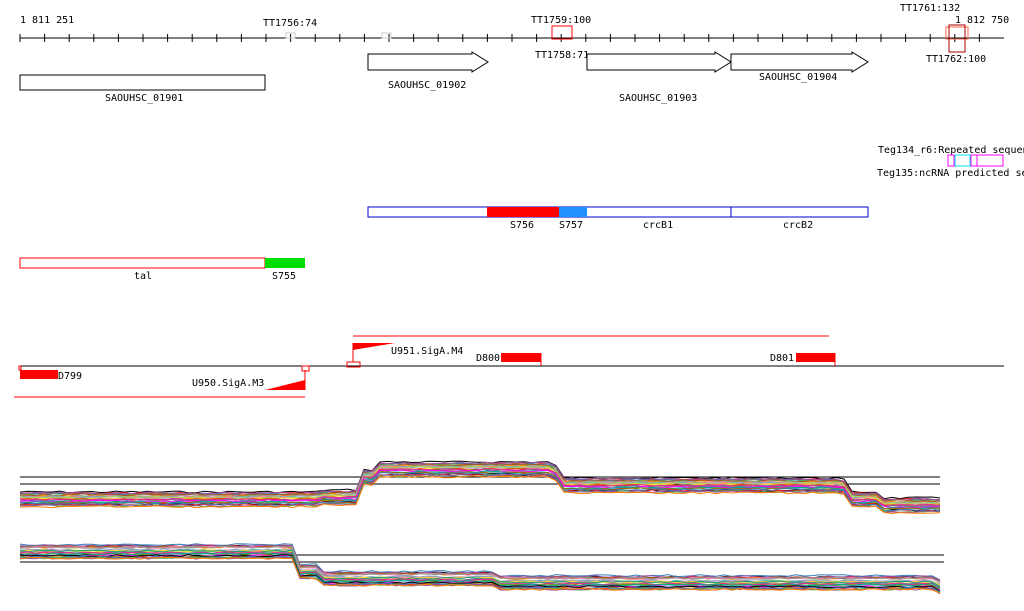  Describe the element at coordinates (285, 385) in the screenshot. I see `sigA-motif-M3` at that location.